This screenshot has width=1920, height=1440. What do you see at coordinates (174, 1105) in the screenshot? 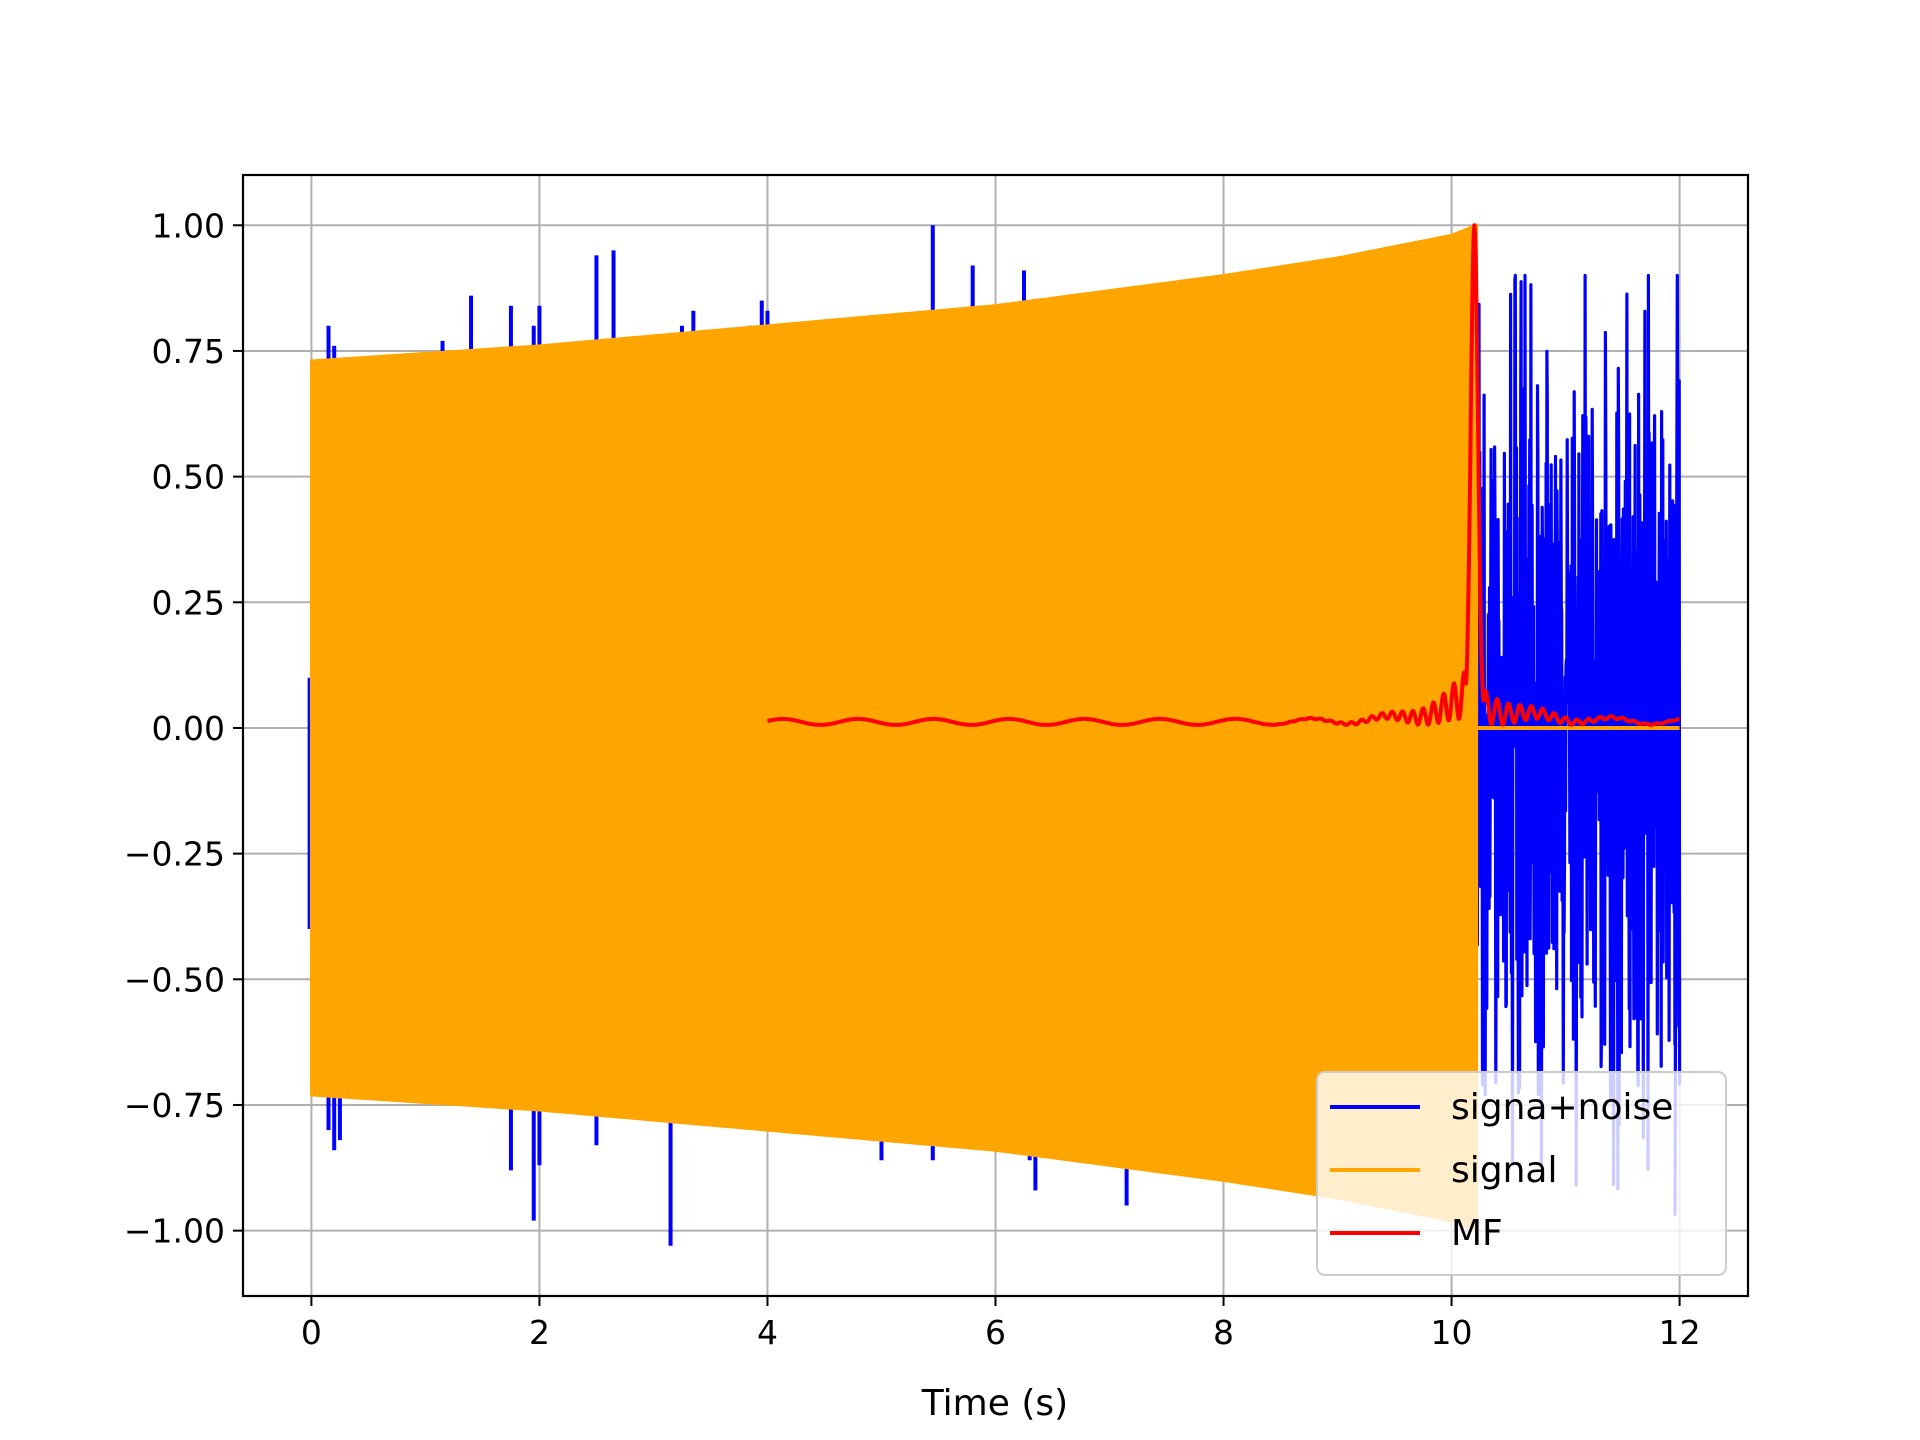
I see `y-tick-label: −0.75` at bounding box center [174, 1105].